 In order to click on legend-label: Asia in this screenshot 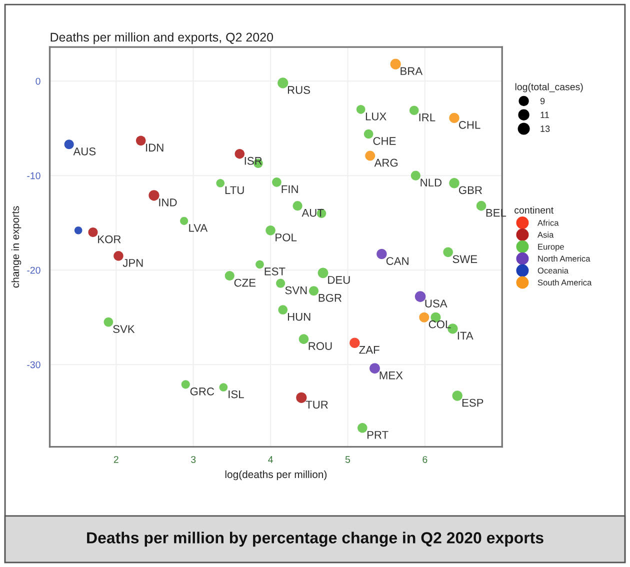, I will do `click(545, 235)`.